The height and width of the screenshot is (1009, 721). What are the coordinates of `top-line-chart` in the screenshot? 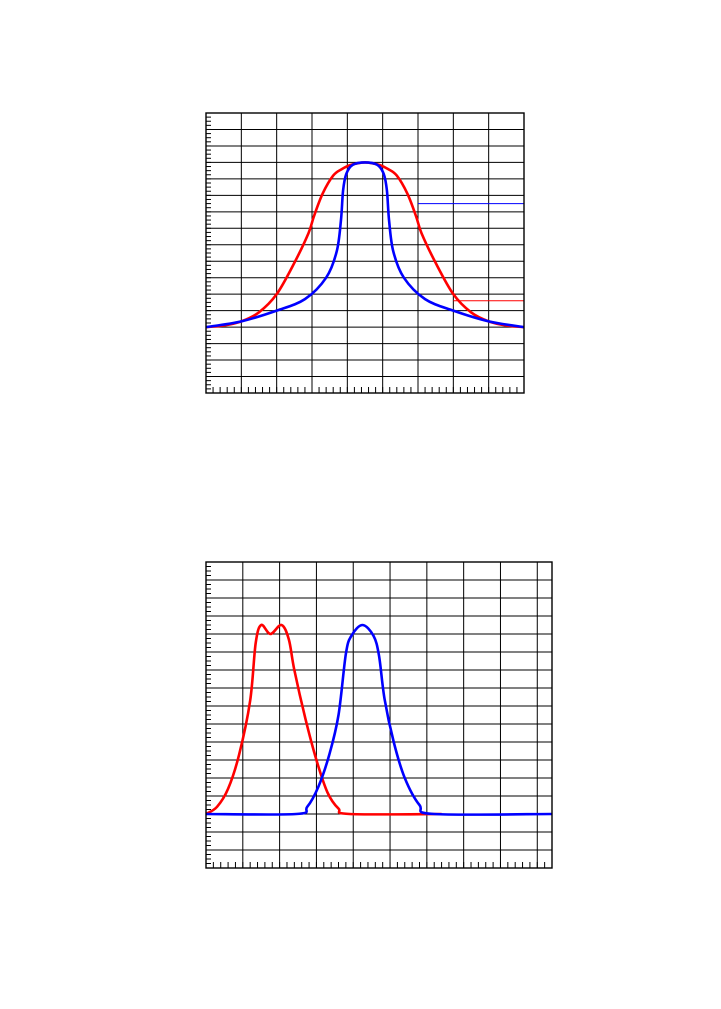 It's located at (365, 253).